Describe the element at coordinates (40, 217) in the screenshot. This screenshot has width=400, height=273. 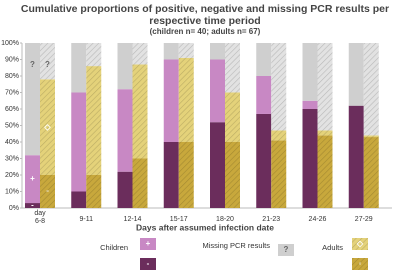
I see `x-tick-label: day 6-8` at that location.